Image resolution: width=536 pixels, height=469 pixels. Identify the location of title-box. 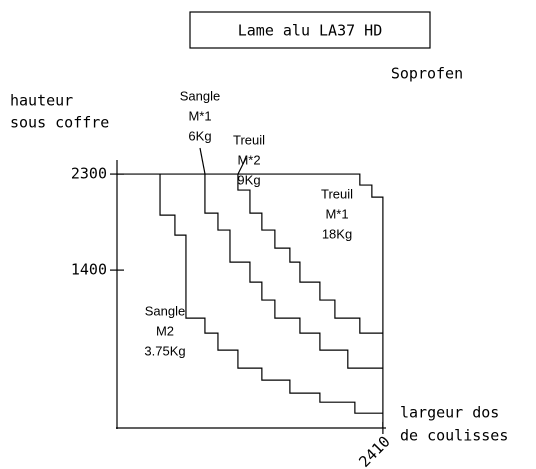
(310, 30).